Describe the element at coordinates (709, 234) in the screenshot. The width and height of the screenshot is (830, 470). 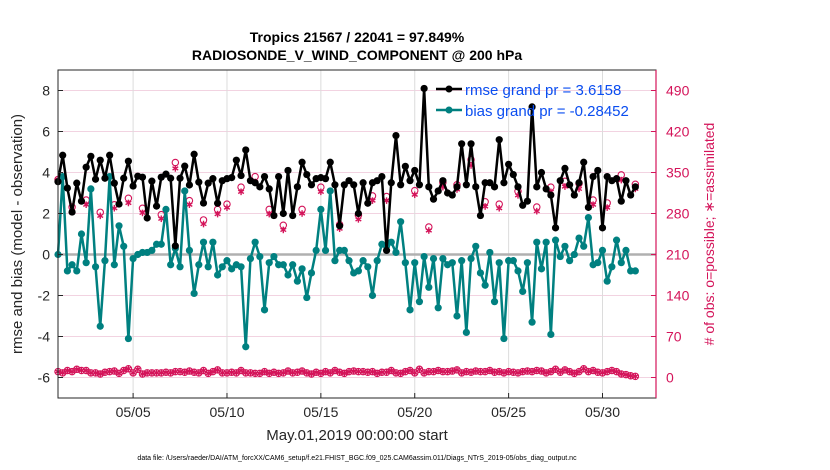
I see `right-y-axis-label: # of obs: o=possible; ∗=assimilated` at that location.